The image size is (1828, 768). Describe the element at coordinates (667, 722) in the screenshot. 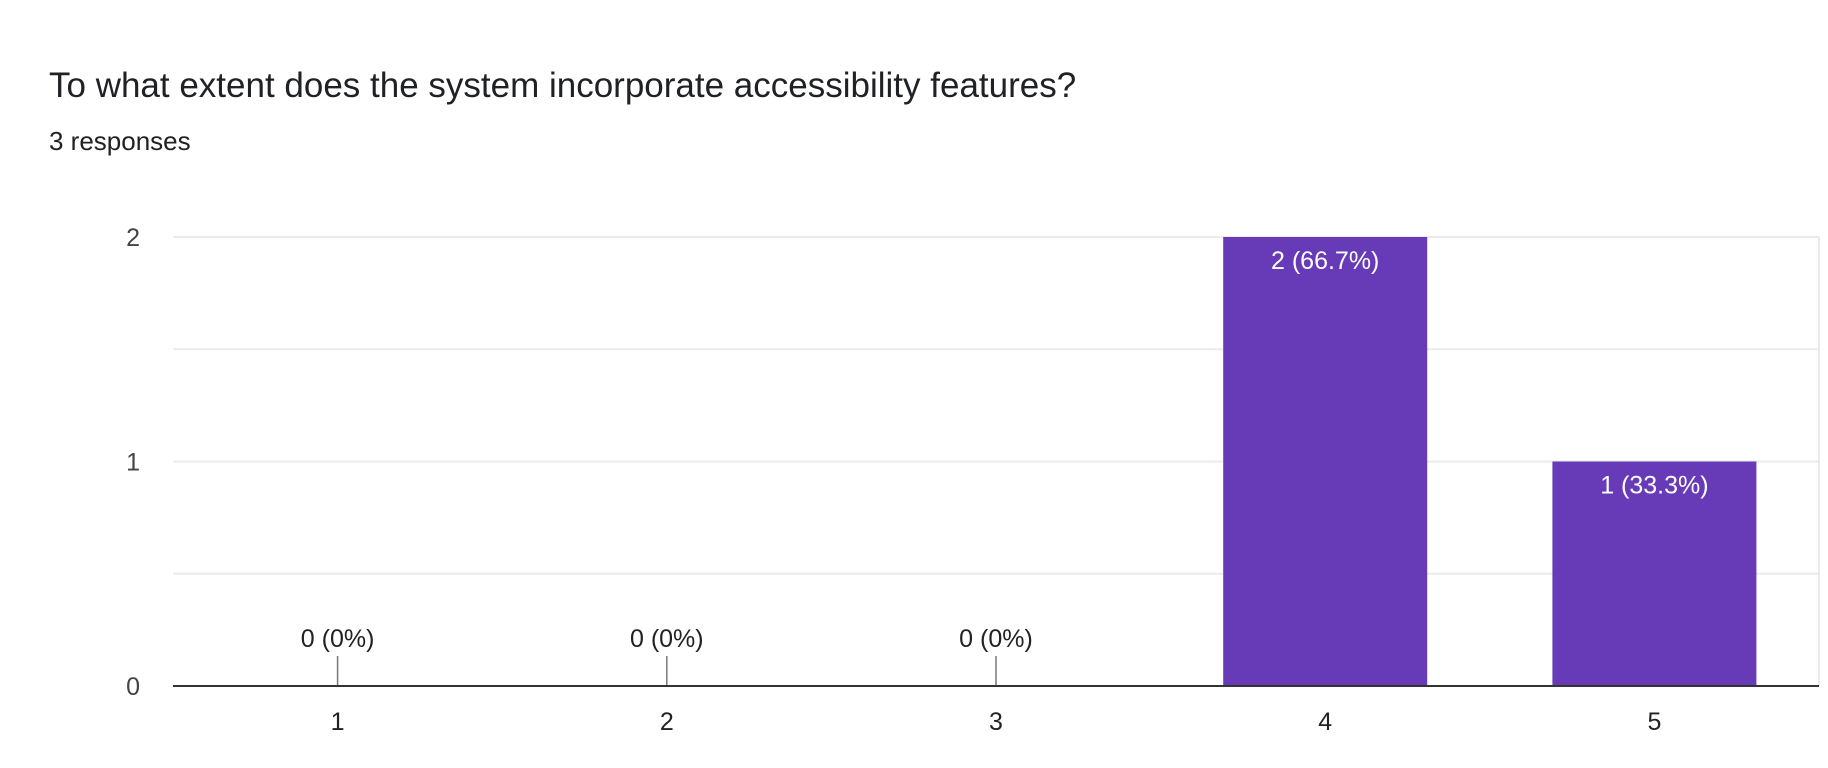

I see `x-tick-label: 2` at that location.